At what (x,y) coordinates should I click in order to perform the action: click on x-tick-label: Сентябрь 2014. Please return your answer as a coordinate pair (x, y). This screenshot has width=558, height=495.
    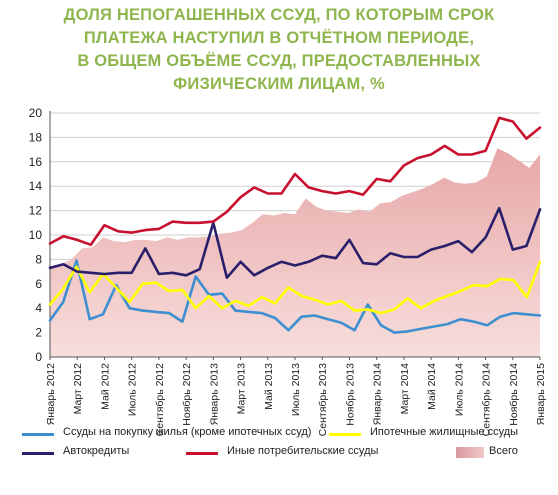
    Looking at the image, I should click on (487, 399).